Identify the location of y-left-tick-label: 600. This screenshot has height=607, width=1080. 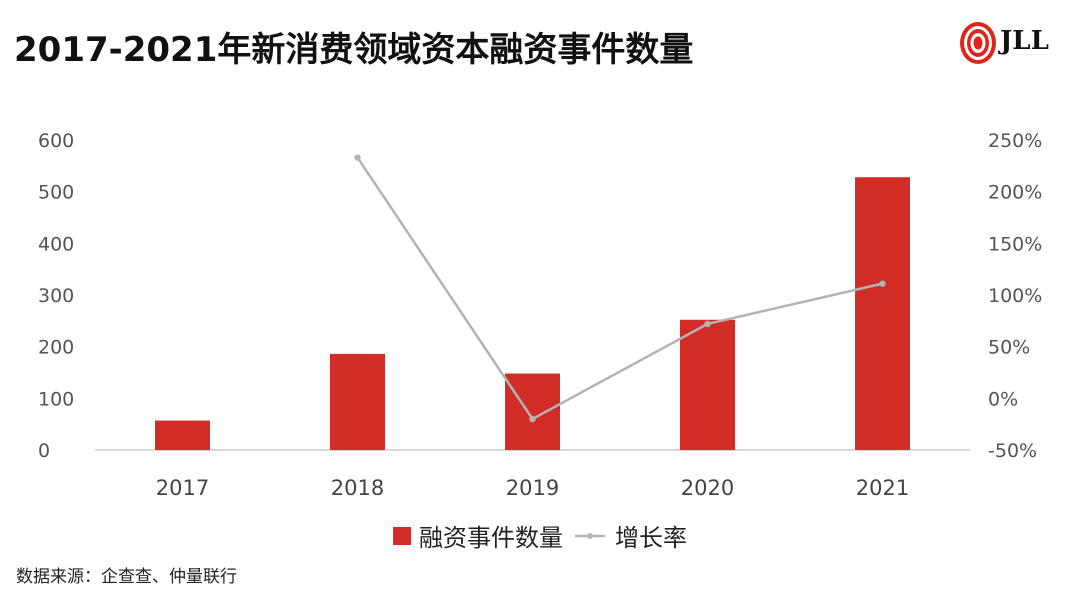
(56, 141).